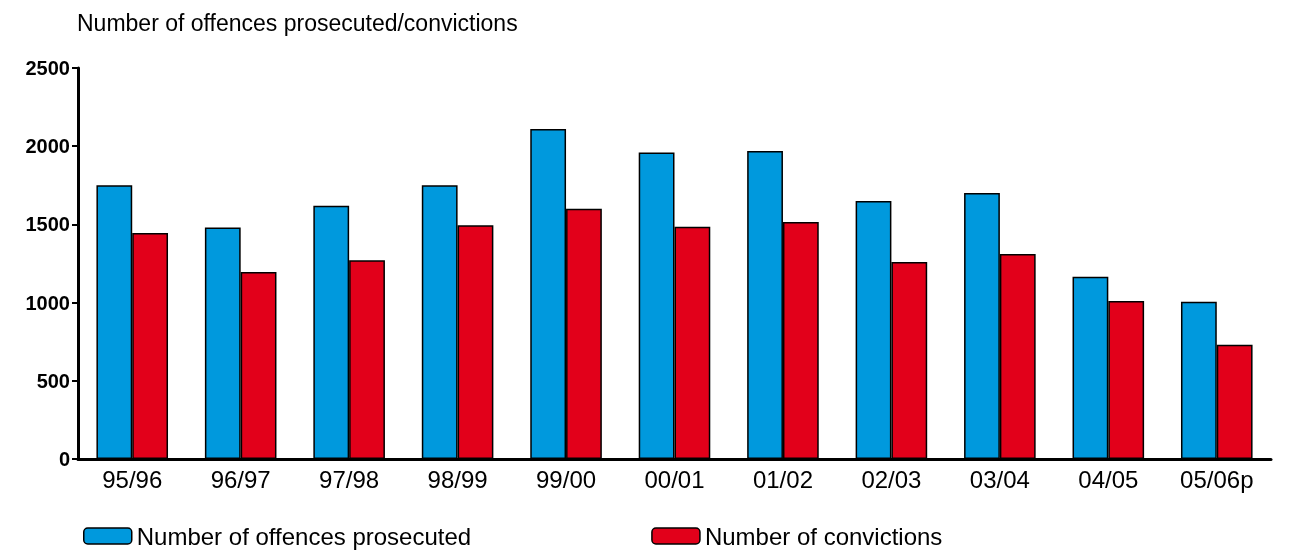 The height and width of the screenshot is (553, 1291). What do you see at coordinates (674, 479) in the screenshot?
I see `x-tick-label: 00/01` at bounding box center [674, 479].